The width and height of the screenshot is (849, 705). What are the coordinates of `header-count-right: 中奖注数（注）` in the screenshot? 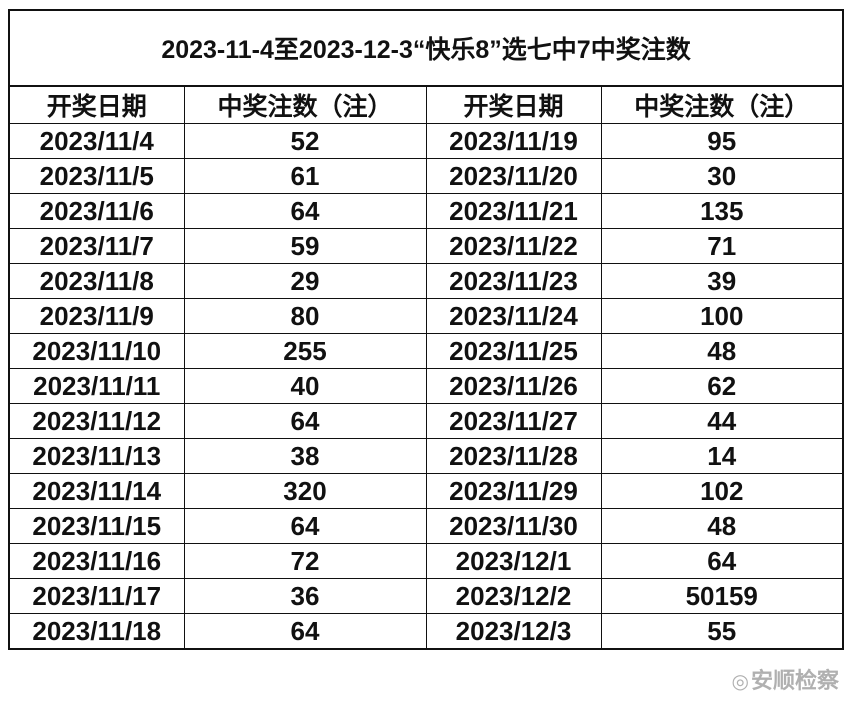 It's located at (722, 104).